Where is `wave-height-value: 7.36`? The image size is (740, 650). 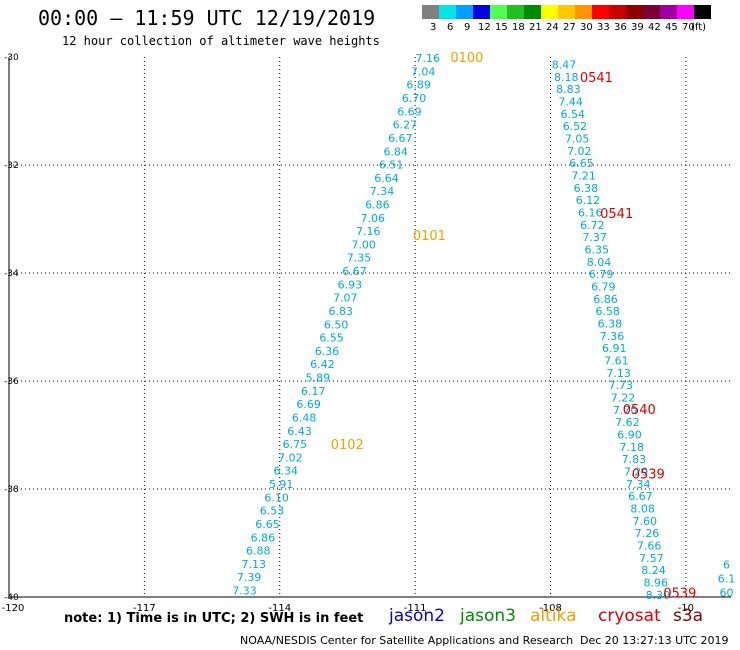
wave-height-value: 7.36 is located at coordinates (612, 336).